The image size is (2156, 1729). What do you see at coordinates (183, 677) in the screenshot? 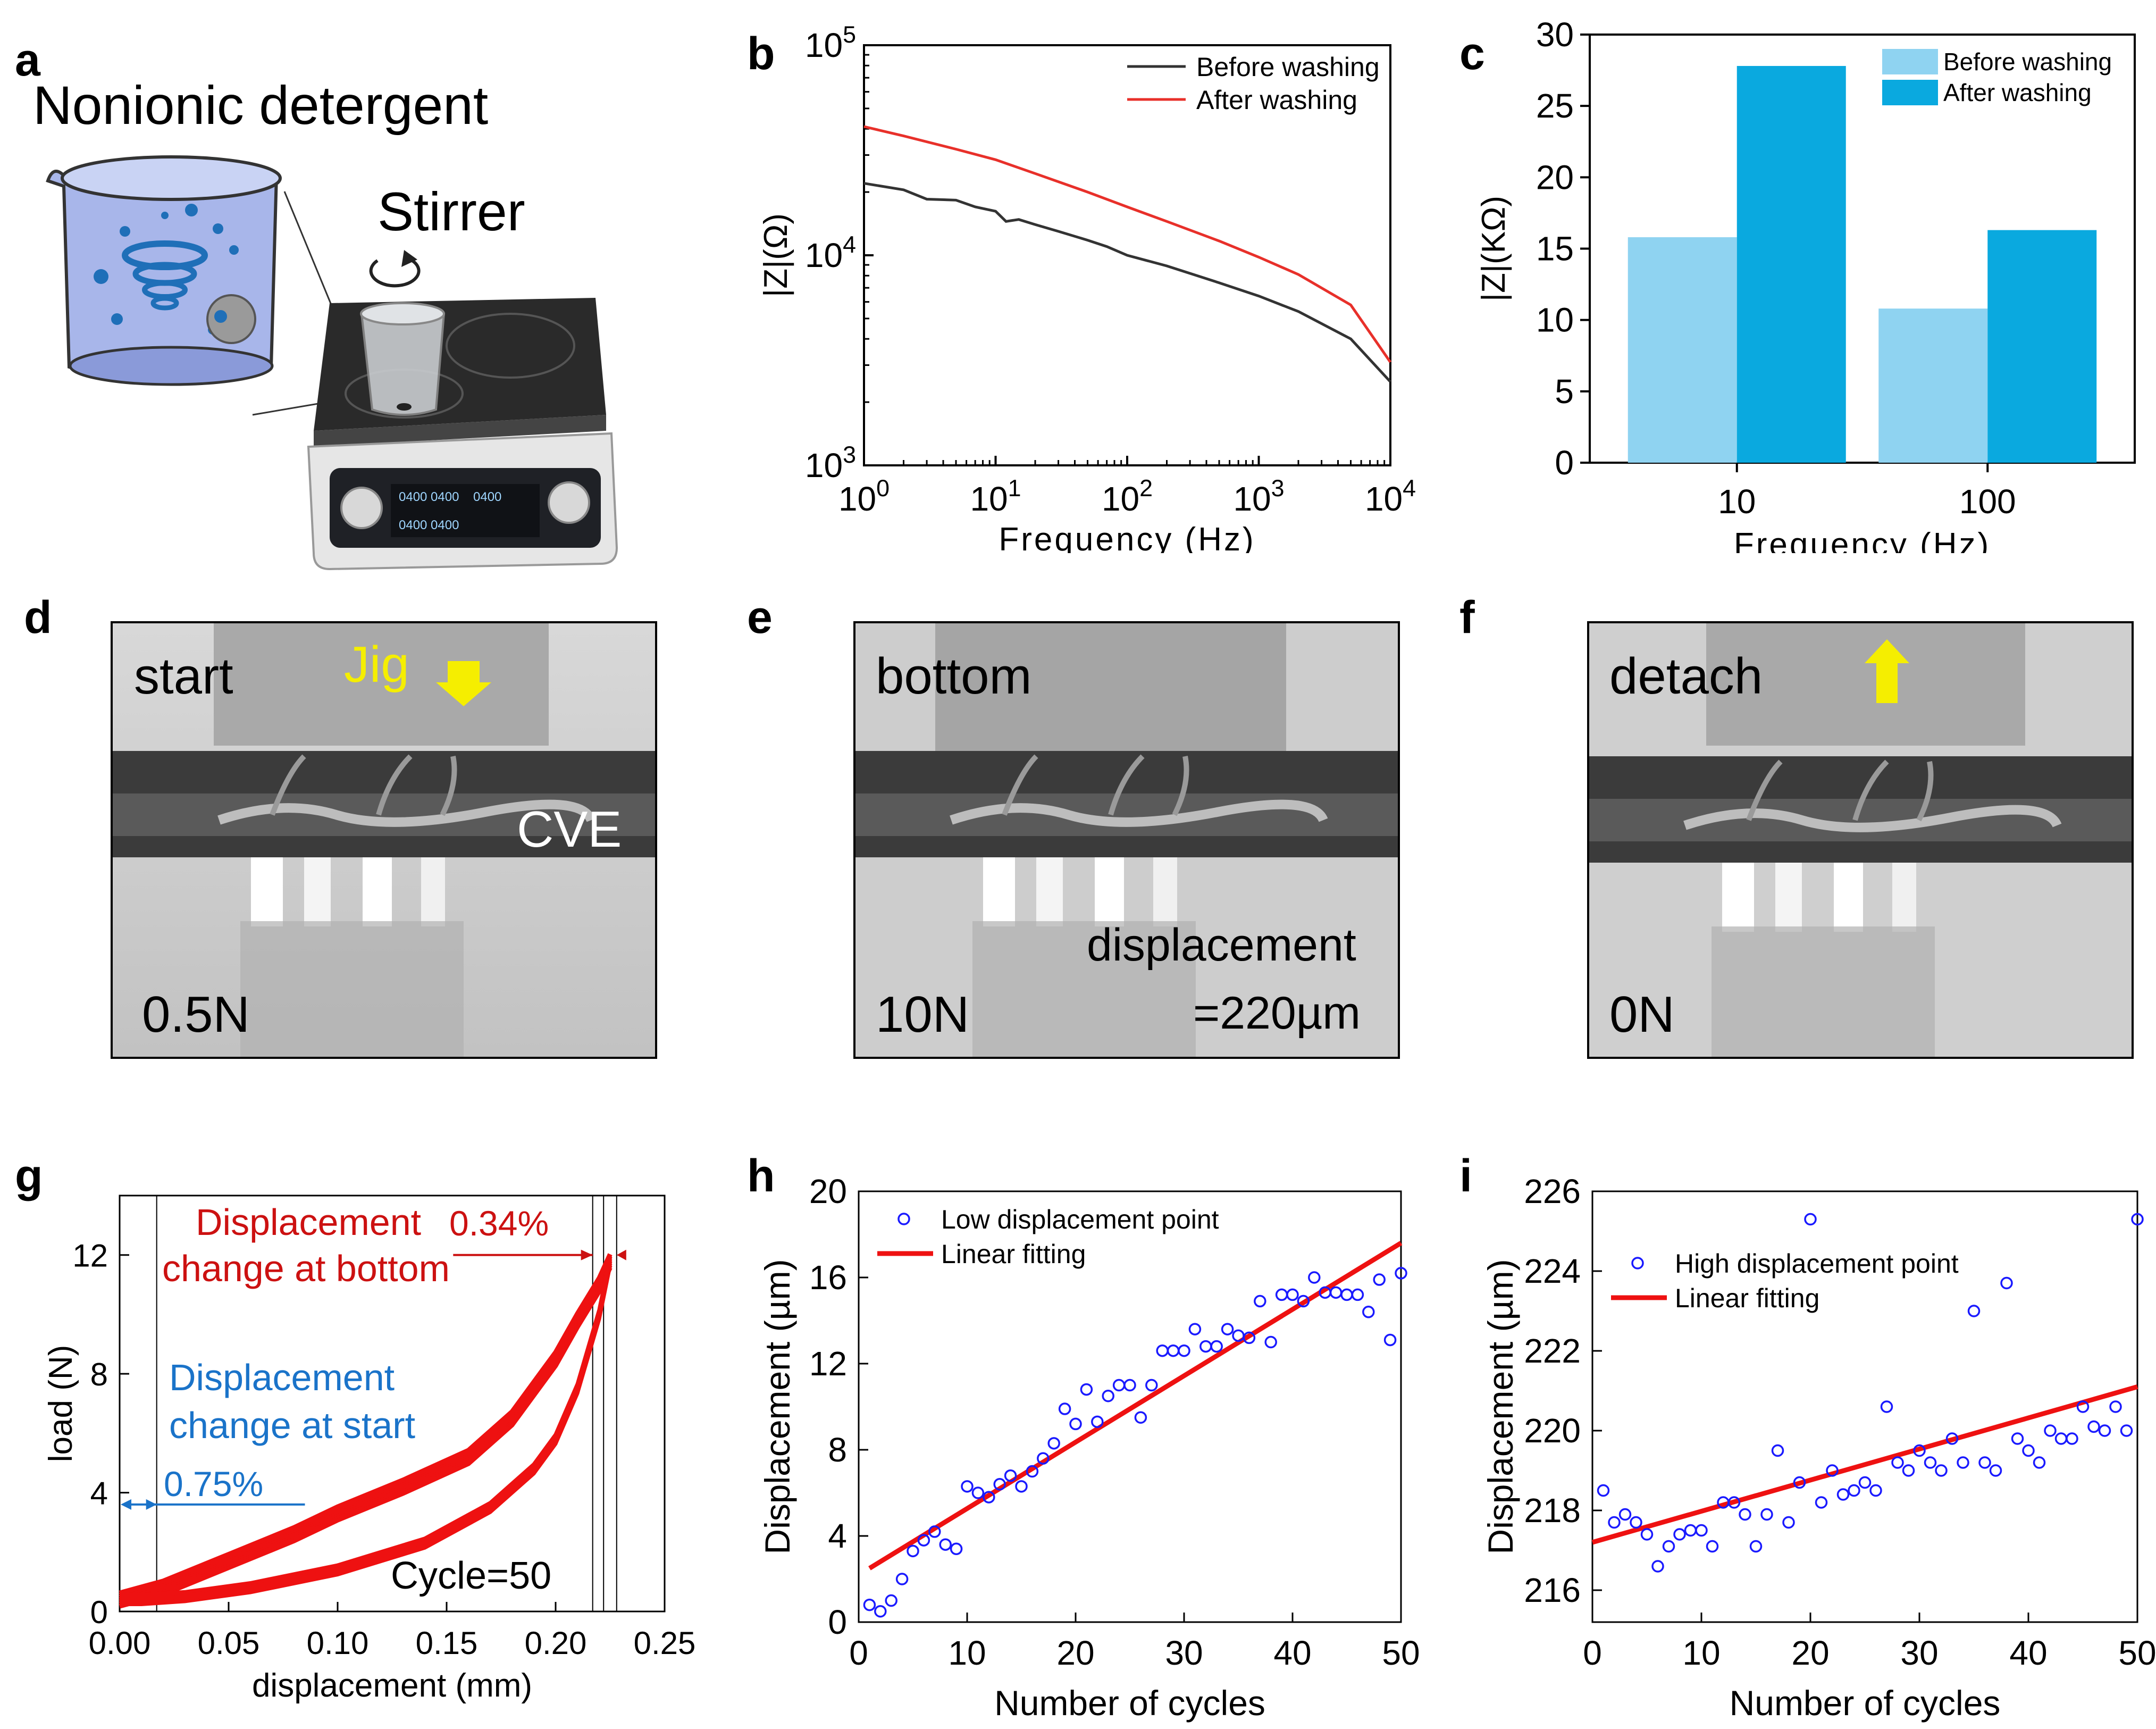
I see `photo-d-state: start` at bounding box center [183, 677].